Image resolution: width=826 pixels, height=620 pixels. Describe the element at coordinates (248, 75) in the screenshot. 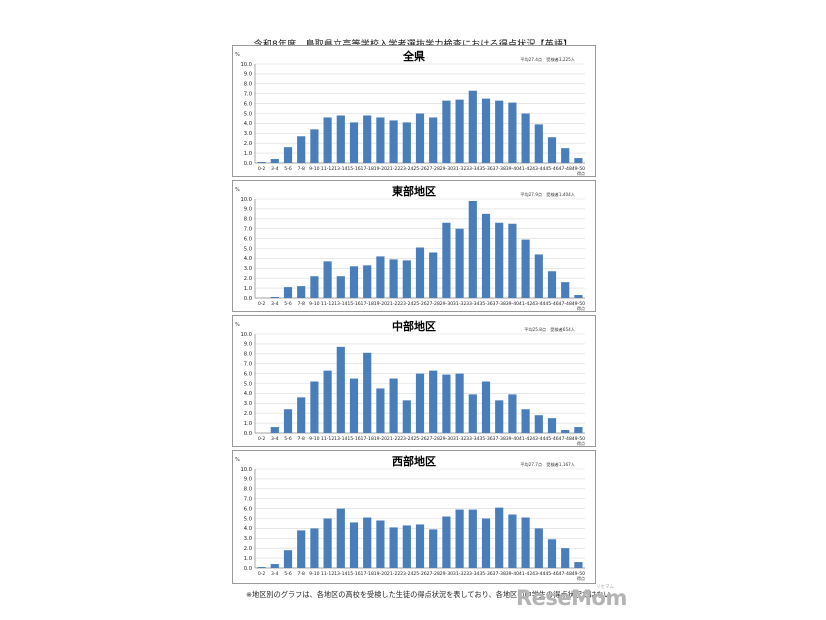

I see `y-tick-label: 9.0` at that location.